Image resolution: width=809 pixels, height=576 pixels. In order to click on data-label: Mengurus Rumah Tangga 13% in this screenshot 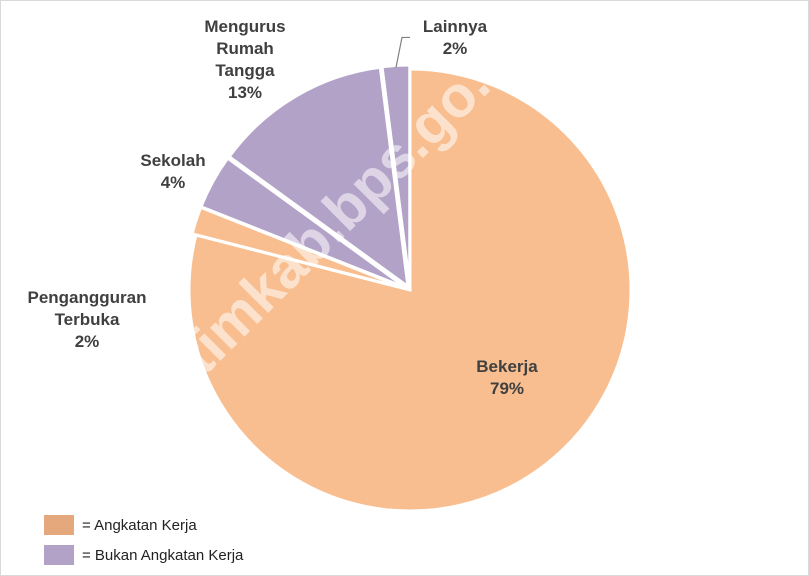, I will do `click(245, 60)`.